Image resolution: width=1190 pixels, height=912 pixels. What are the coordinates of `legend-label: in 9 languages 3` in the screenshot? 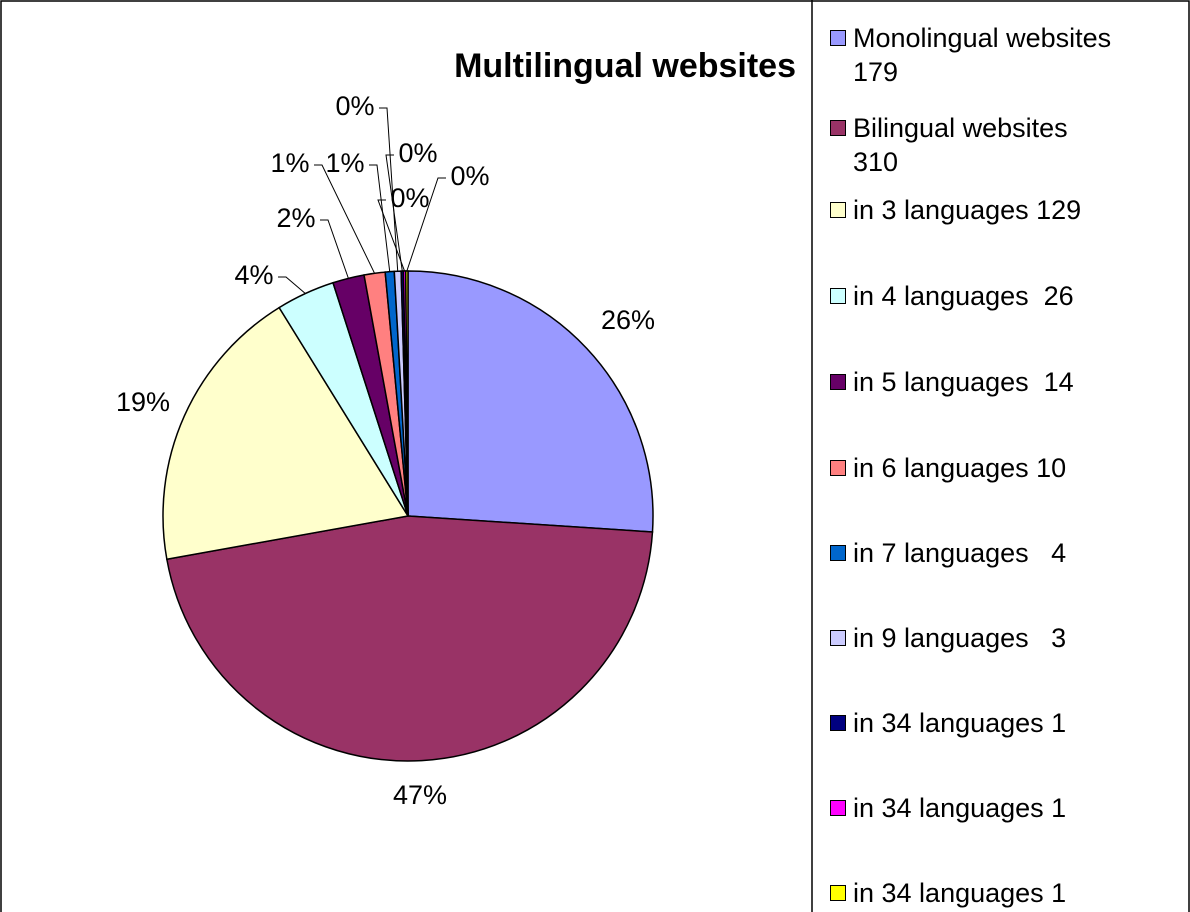 It's located at (960, 638).